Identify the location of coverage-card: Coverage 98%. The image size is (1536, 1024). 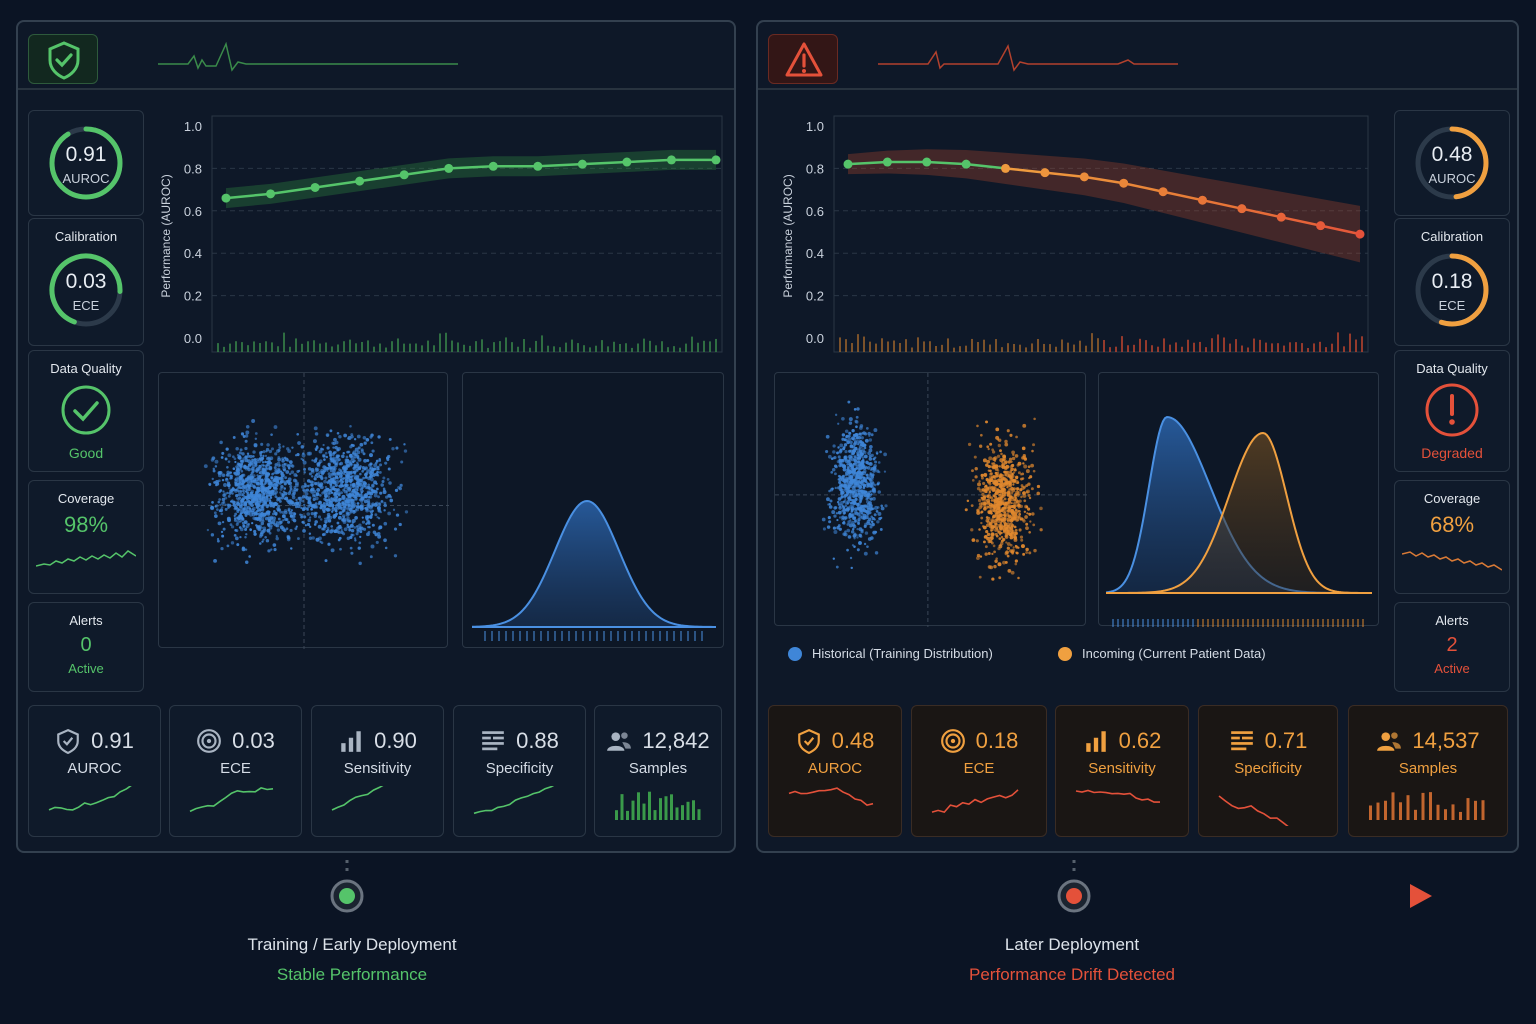
(86, 537).